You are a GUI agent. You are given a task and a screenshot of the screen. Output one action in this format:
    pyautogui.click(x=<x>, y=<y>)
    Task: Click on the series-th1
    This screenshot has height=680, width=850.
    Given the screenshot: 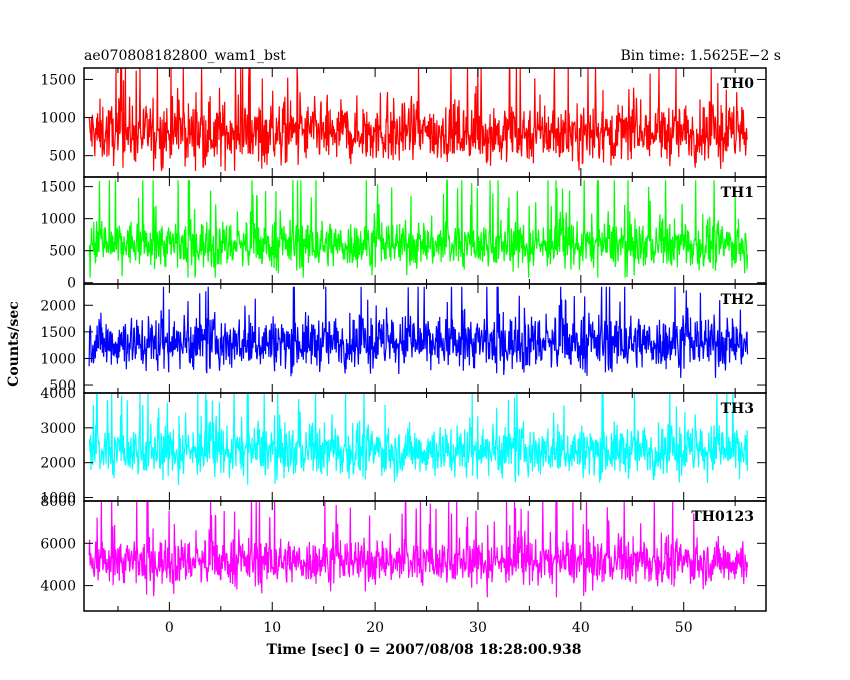 What is the action you would take?
    pyautogui.click(x=418, y=228)
    